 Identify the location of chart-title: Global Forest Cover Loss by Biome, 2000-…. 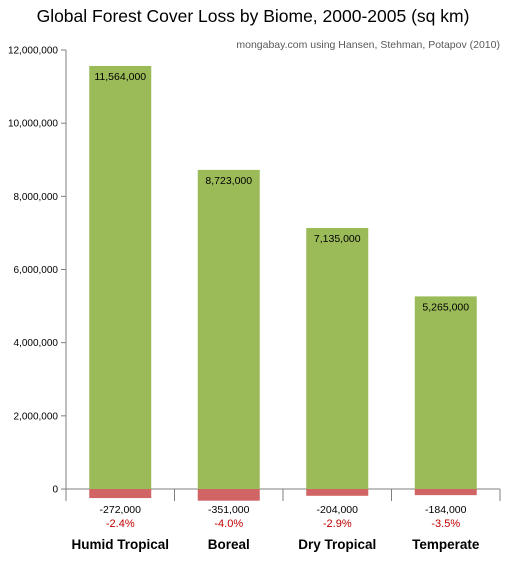
(253, 16).